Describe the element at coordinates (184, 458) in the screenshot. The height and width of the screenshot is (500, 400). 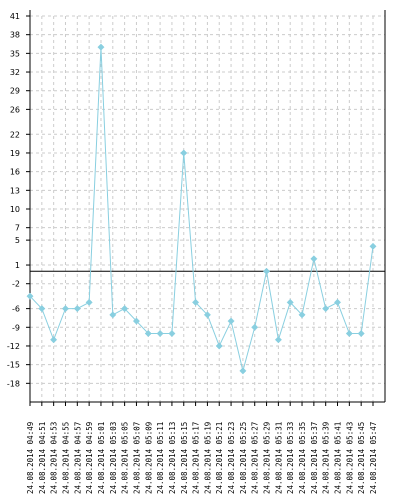
I see `x-tick-label: 24.08.2014 05:15` at that location.